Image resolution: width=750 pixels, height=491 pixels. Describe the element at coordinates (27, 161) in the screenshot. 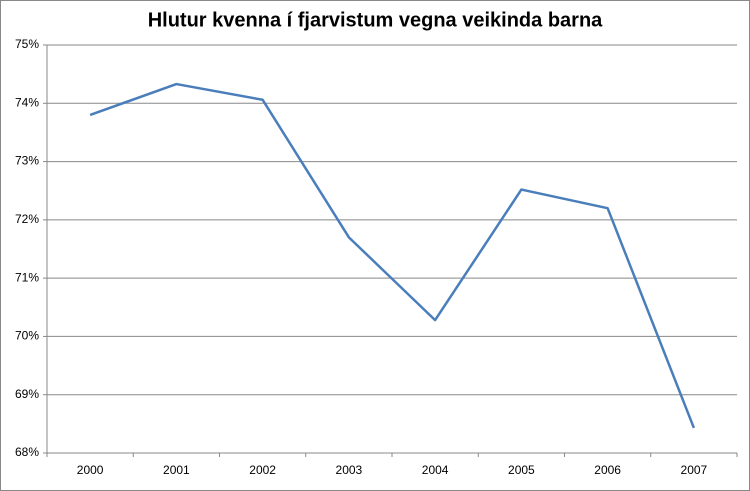

I see `y-tick-label: 73%` at that location.